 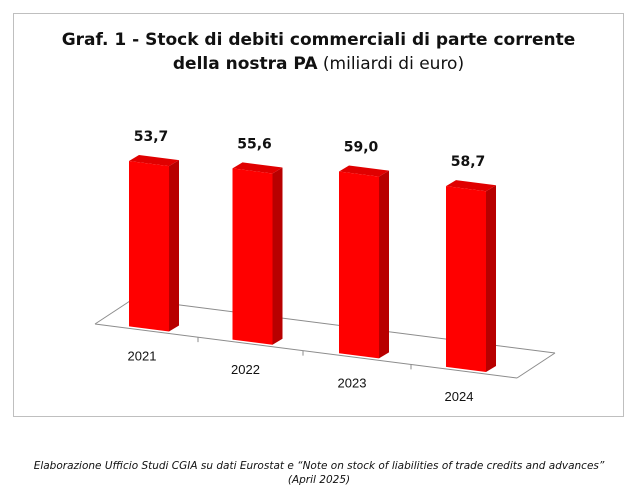 What do you see at coordinates (391, 64) in the screenshot?
I see `chart-title-line2-unit: (miliardi di euro)` at bounding box center [391, 64].